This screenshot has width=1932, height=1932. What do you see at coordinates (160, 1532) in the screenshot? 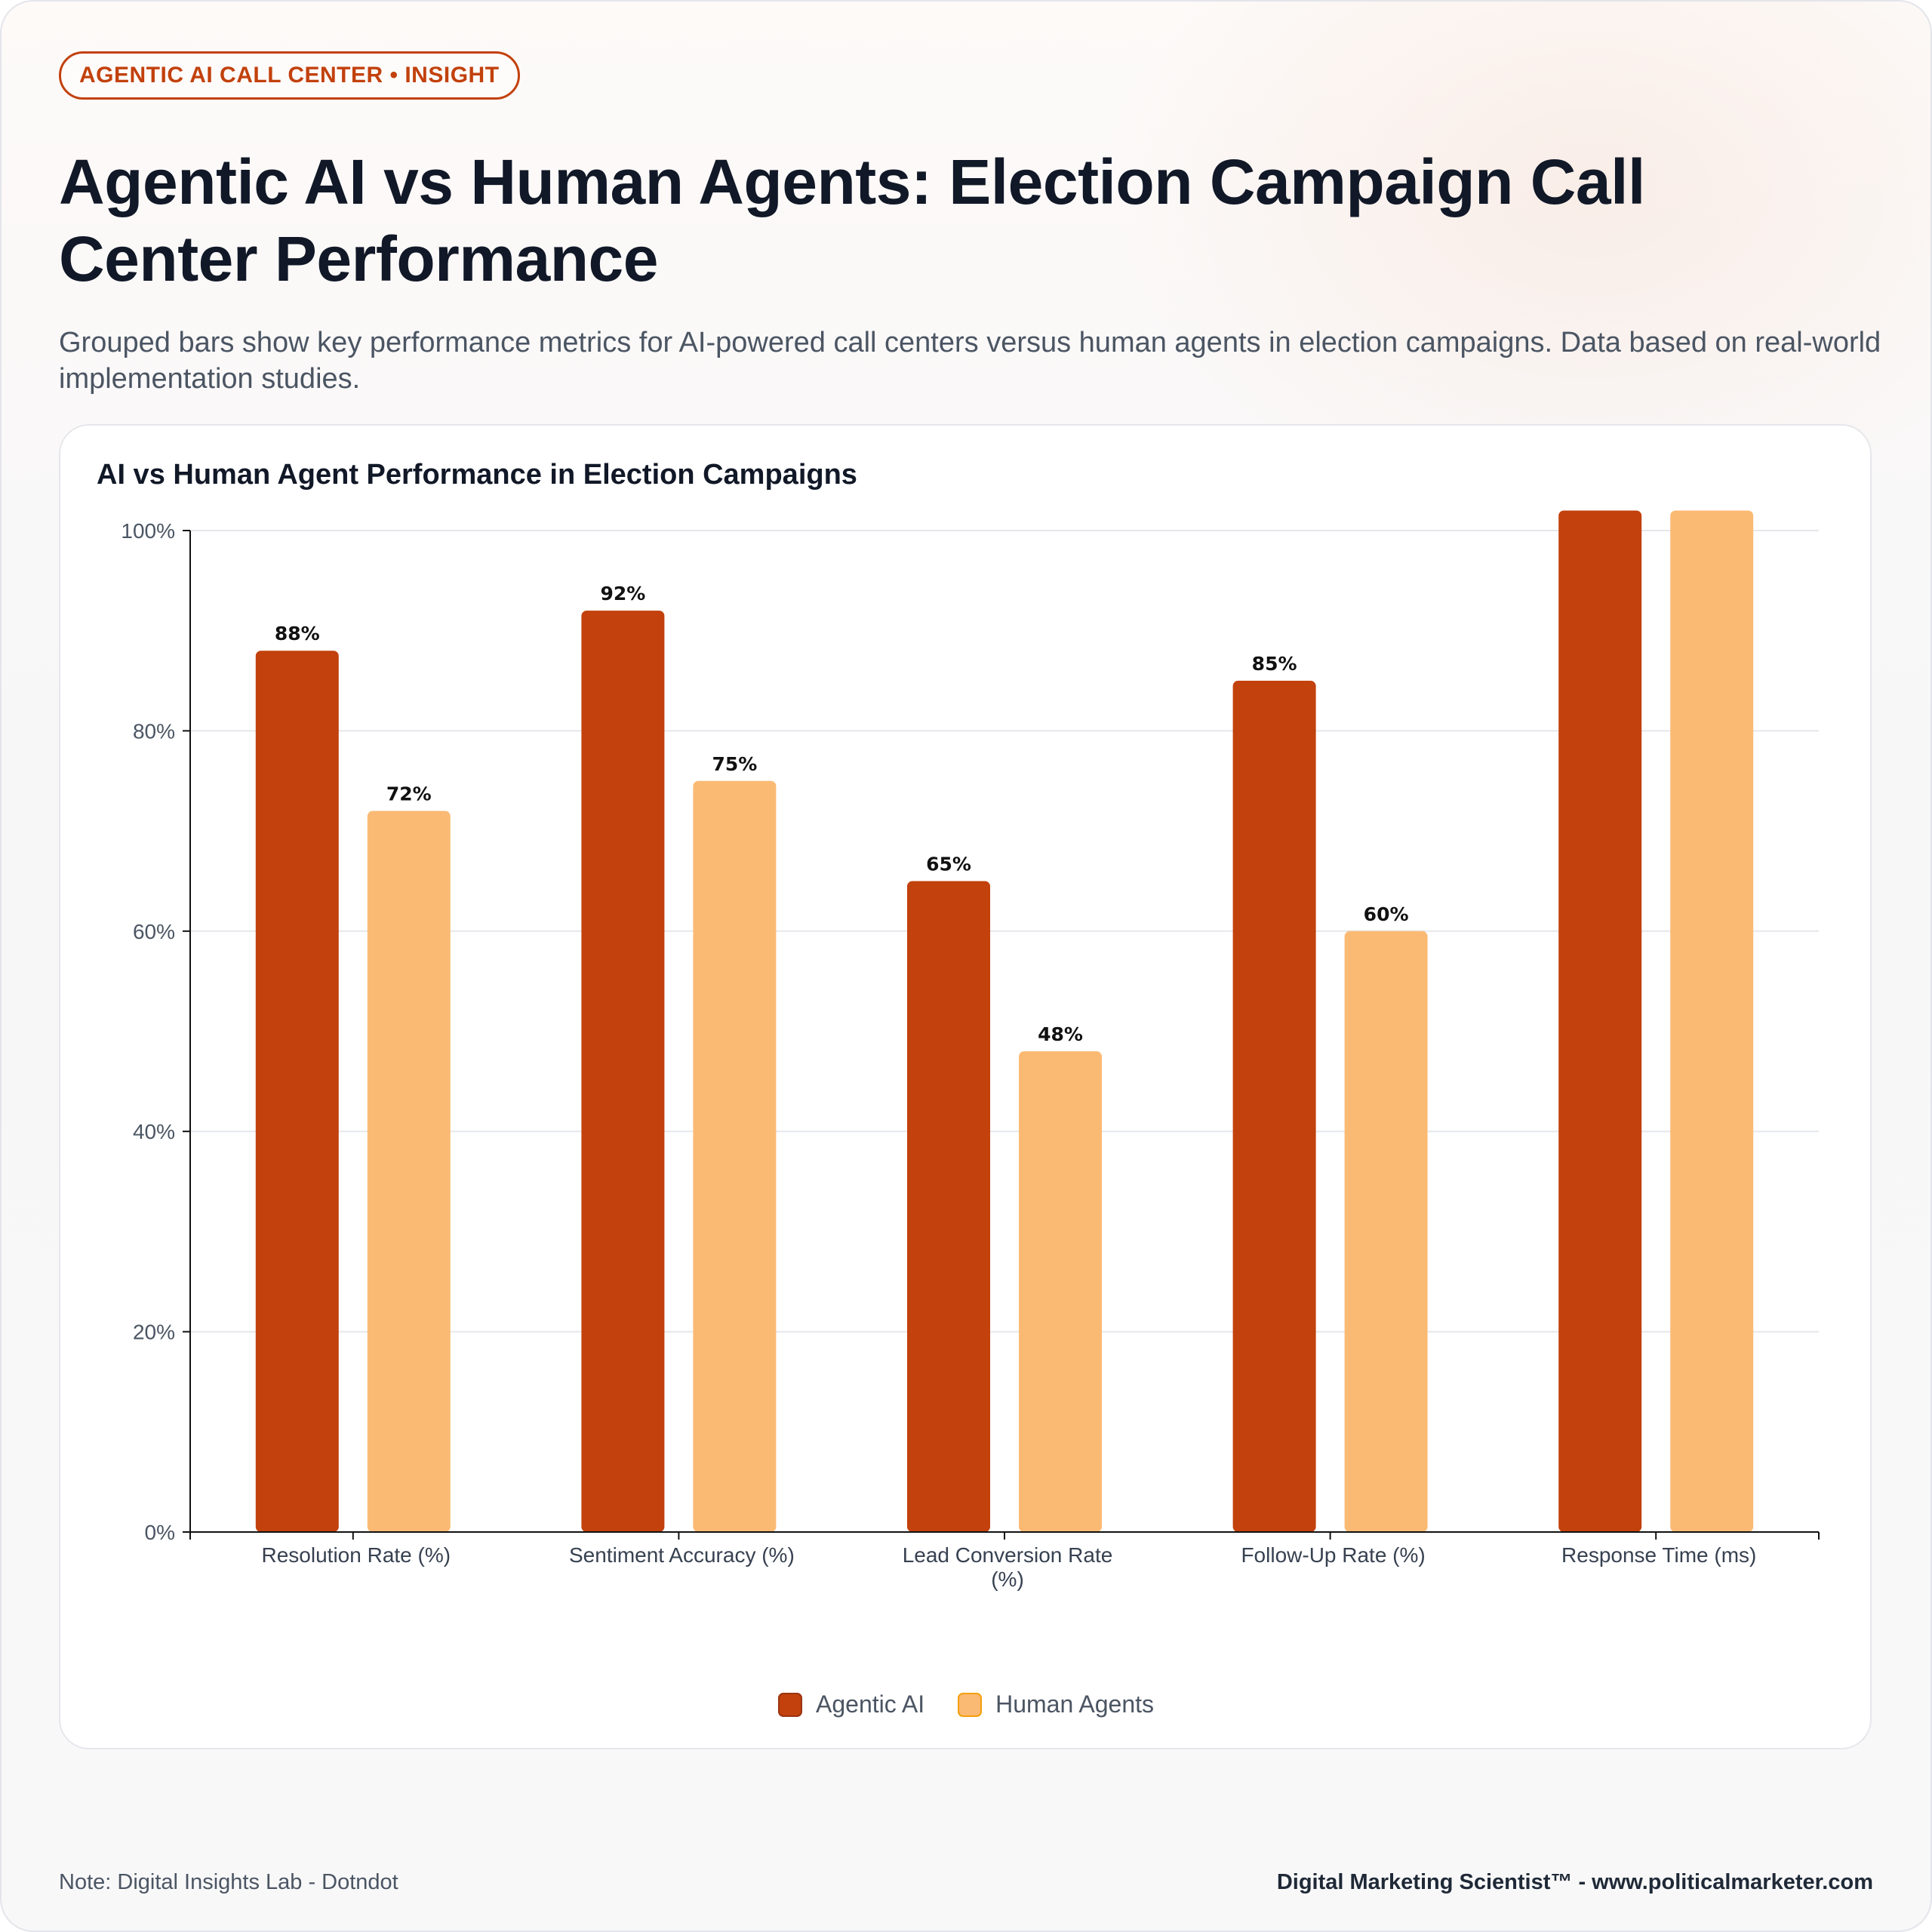
I see `y-tick-label: 0%` at bounding box center [160, 1532].